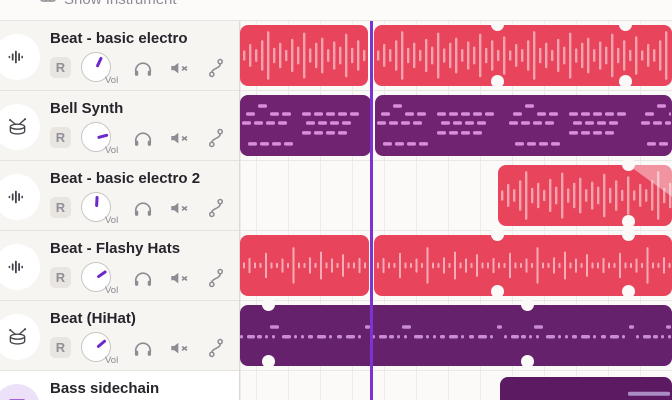  Describe the element at coordinates (371, 210) in the screenshot. I see `playhead` at that location.